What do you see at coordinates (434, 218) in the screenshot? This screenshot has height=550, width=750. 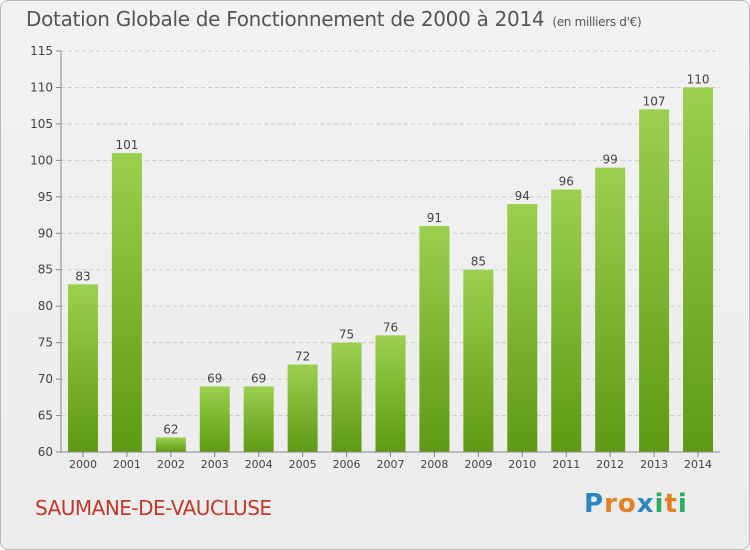 I see `bar-value-label: 91` at bounding box center [434, 218].